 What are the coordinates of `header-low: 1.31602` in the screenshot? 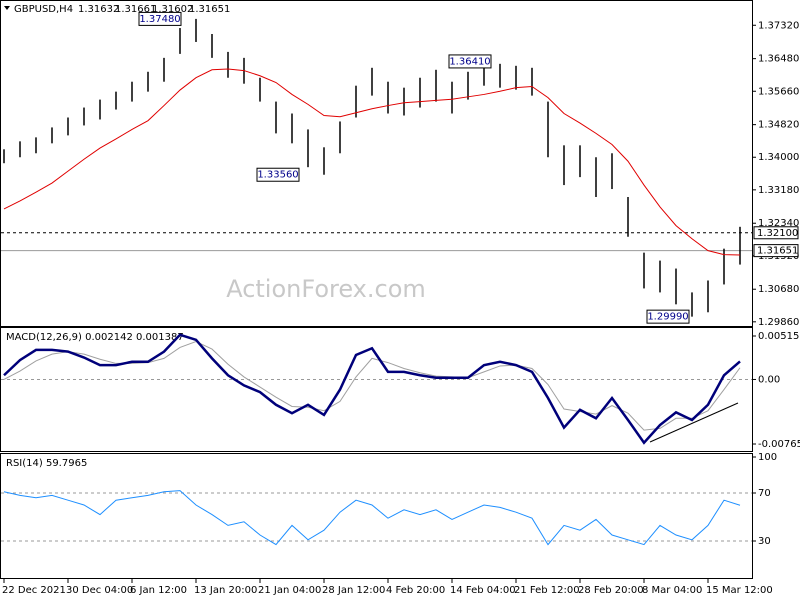 It's located at (172, 9).